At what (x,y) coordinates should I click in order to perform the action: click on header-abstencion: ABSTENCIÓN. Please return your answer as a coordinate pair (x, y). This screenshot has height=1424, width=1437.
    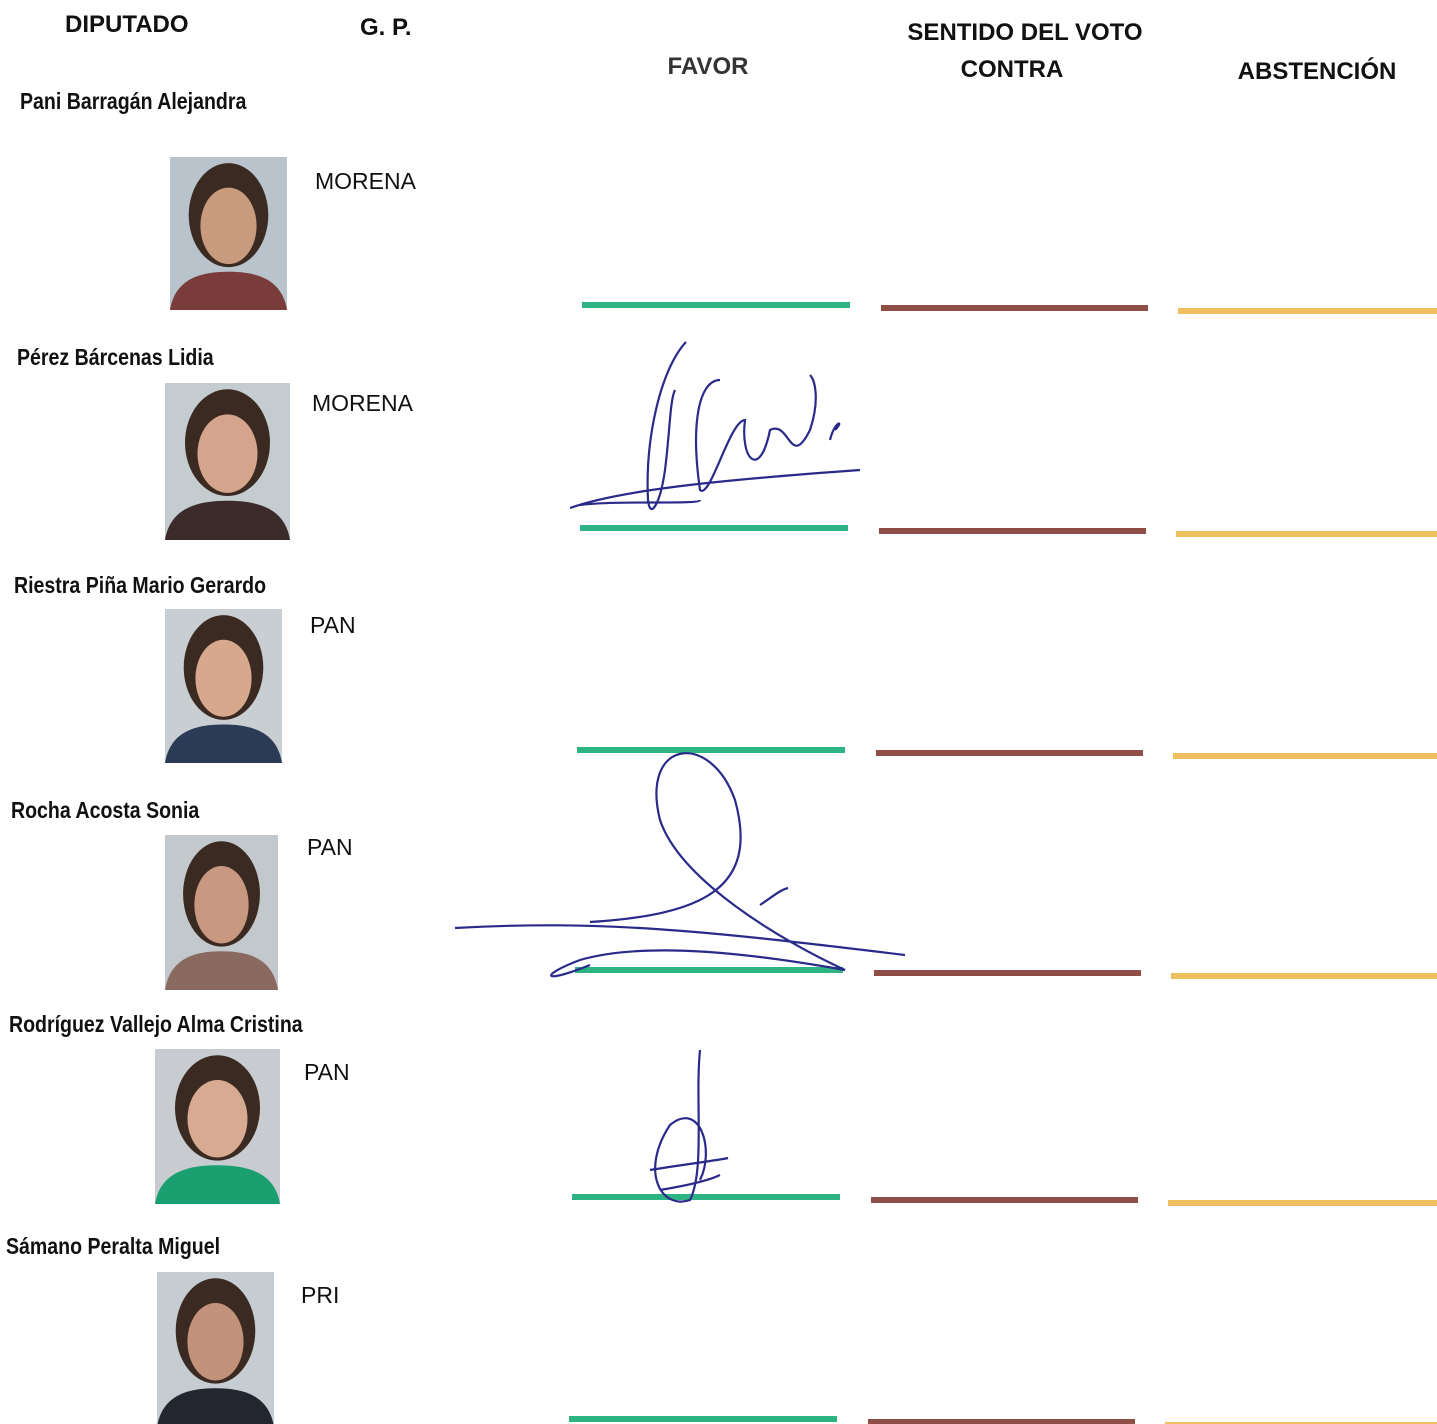
    Looking at the image, I should click on (1317, 71).